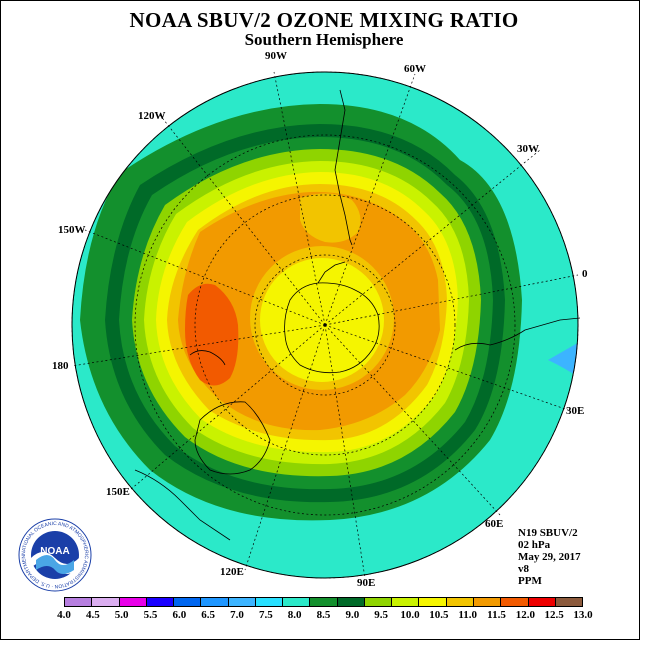 Image resolution: width=648 pixels, height=648 pixels. I want to click on colorbar-tick-label: 11.5, so click(496, 615).